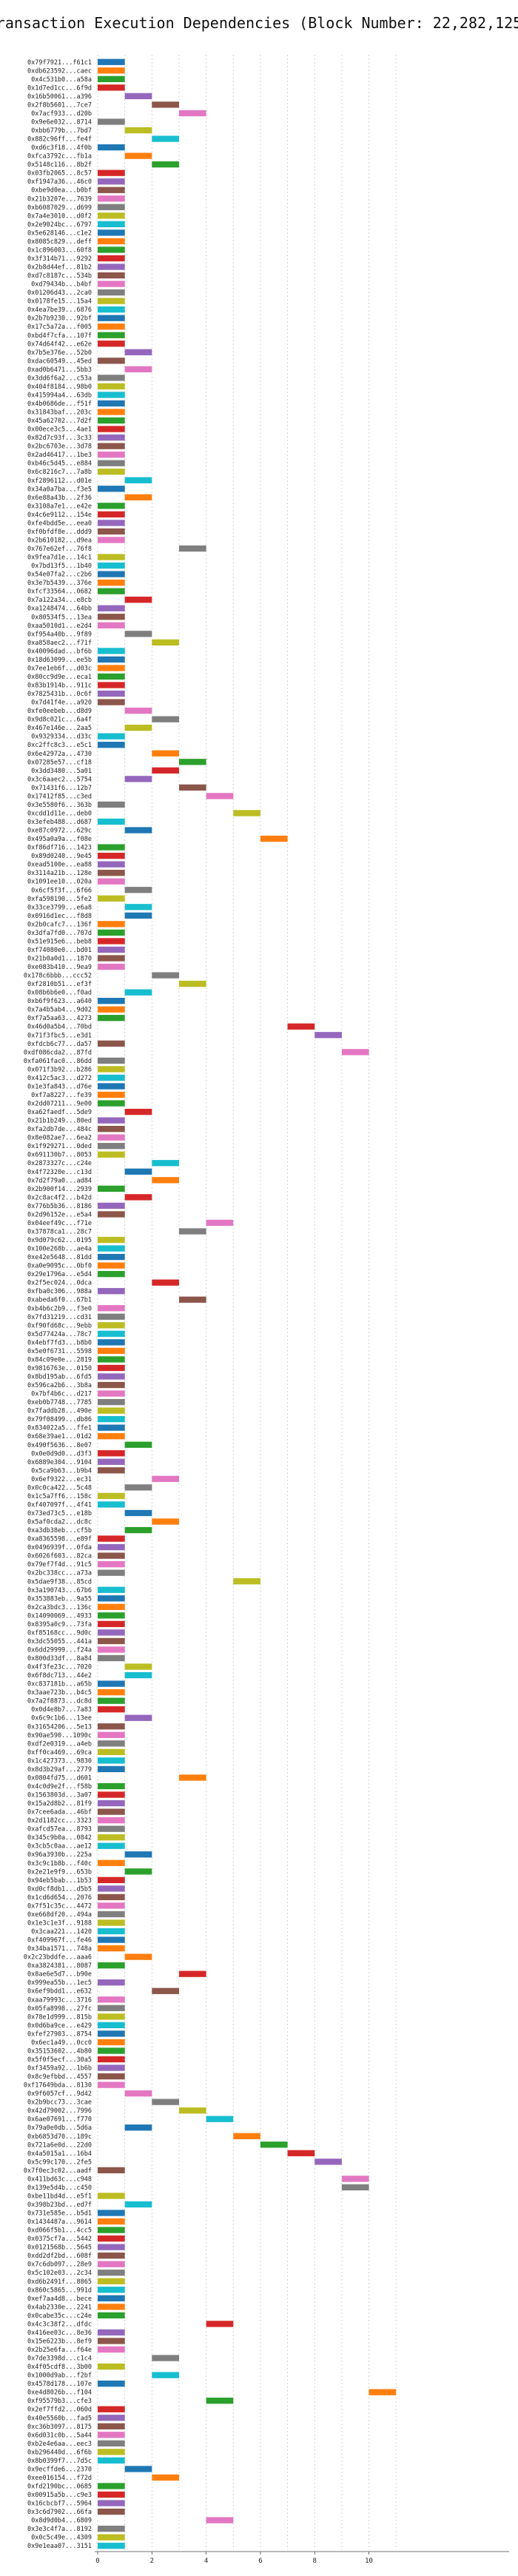 The width and height of the screenshot is (518, 2576). What do you see at coordinates (61, 114) in the screenshot?
I see `y-tick-label: 0x7acf933...d20b` at bounding box center [61, 114].